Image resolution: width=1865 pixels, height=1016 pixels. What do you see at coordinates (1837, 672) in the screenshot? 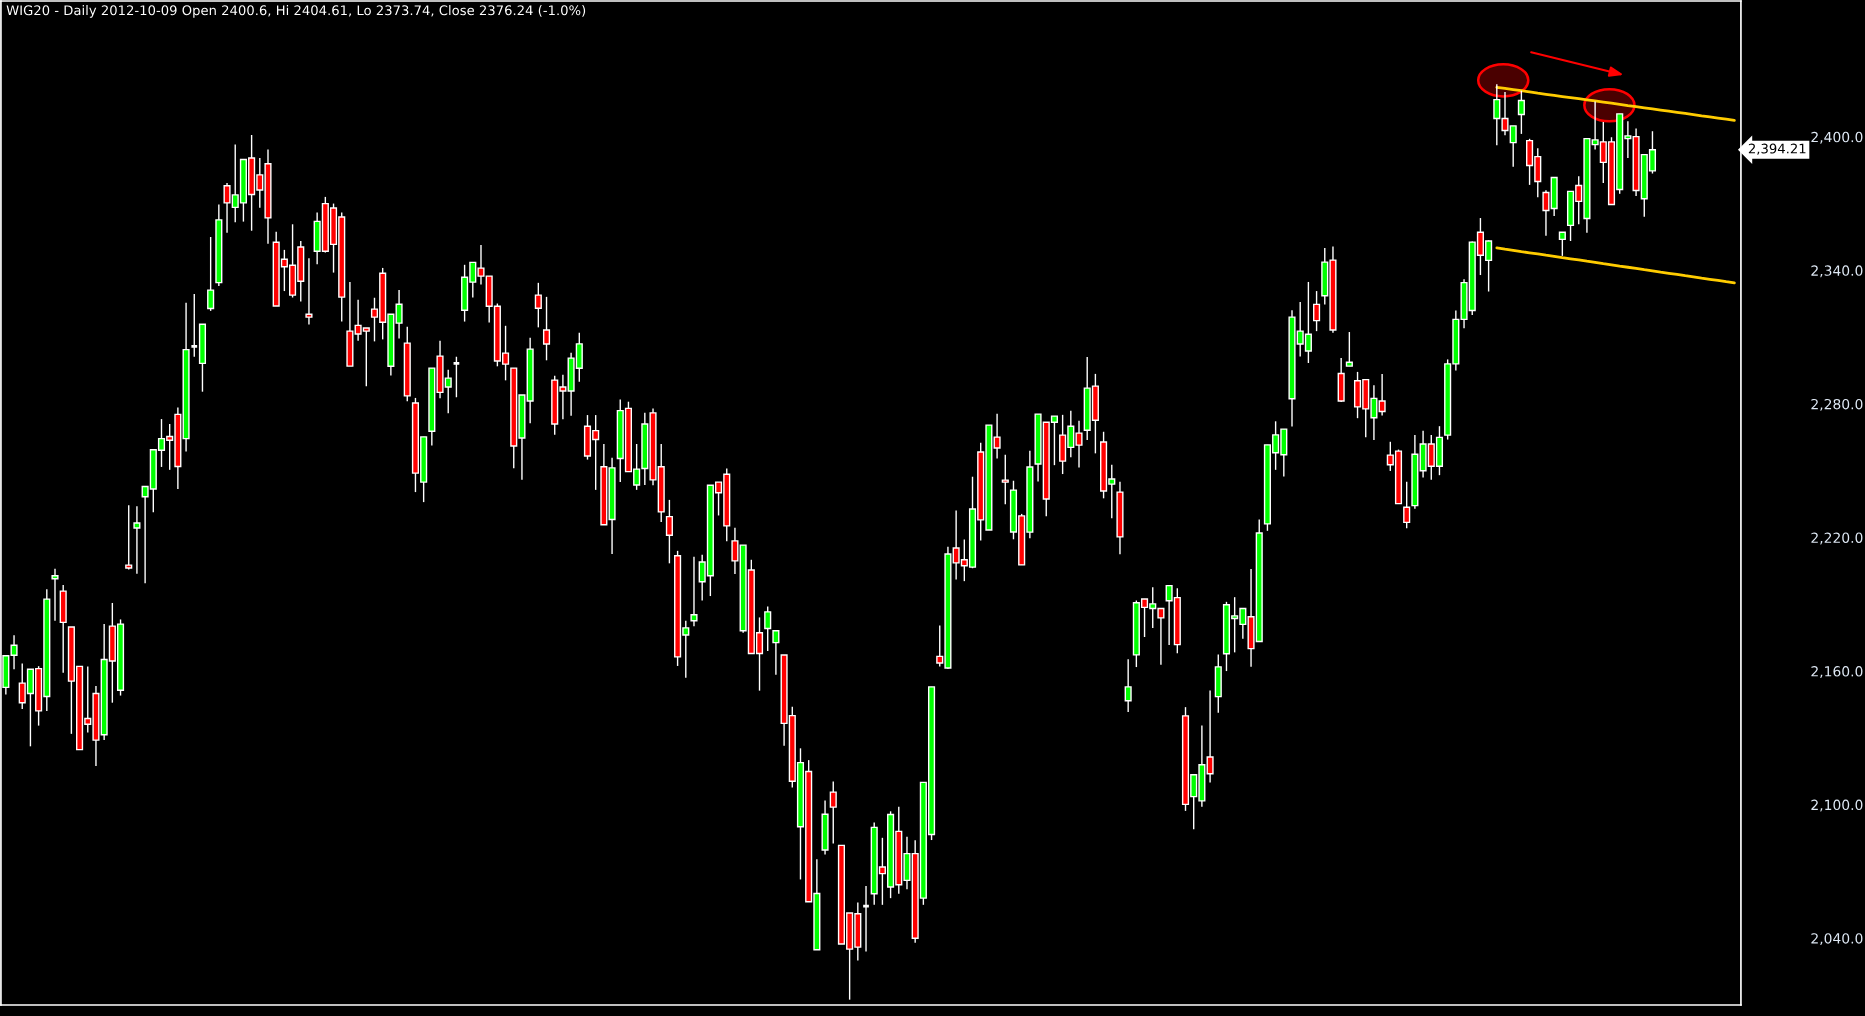
I see `y-tick-label: 2,160.0` at bounding box center [1837, 672].